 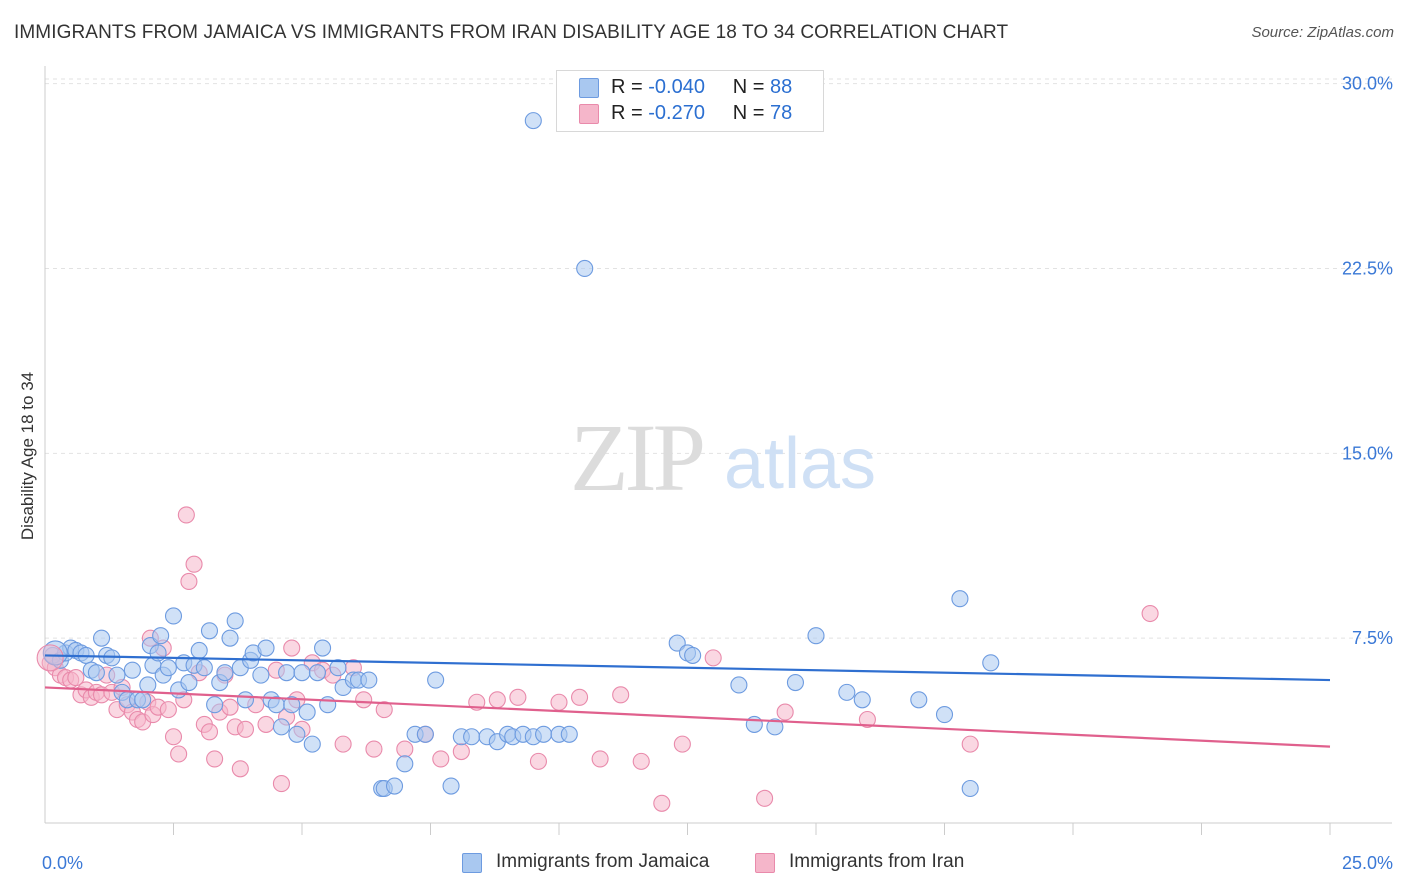 What do you see at coordinates (1372, 638) in the screenshot?
I see `y-tick-label: 7.5%` at bounding box center [1372, 638].